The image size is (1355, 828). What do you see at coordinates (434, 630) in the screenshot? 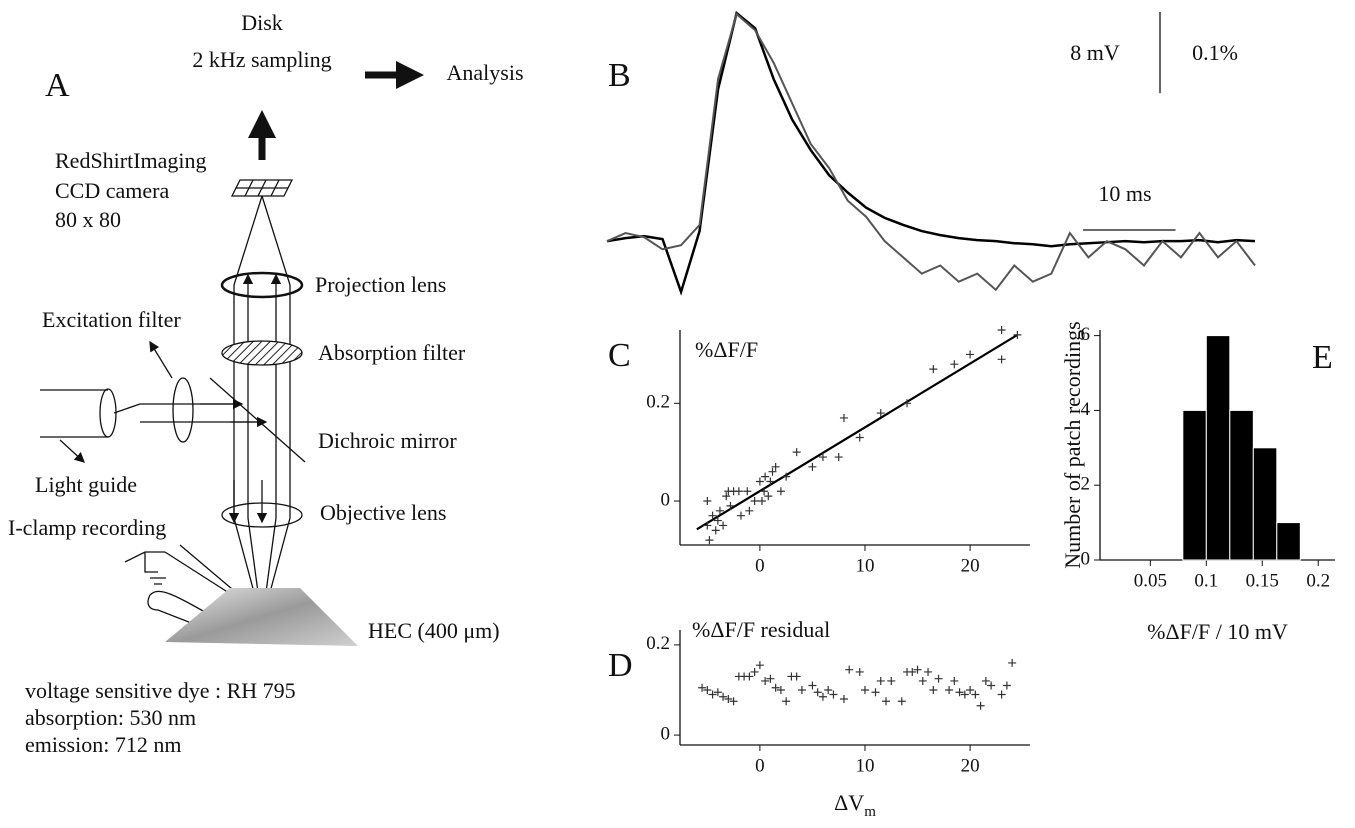
I see `label: HEC (400 μm)` at bounding box center [434, 630].